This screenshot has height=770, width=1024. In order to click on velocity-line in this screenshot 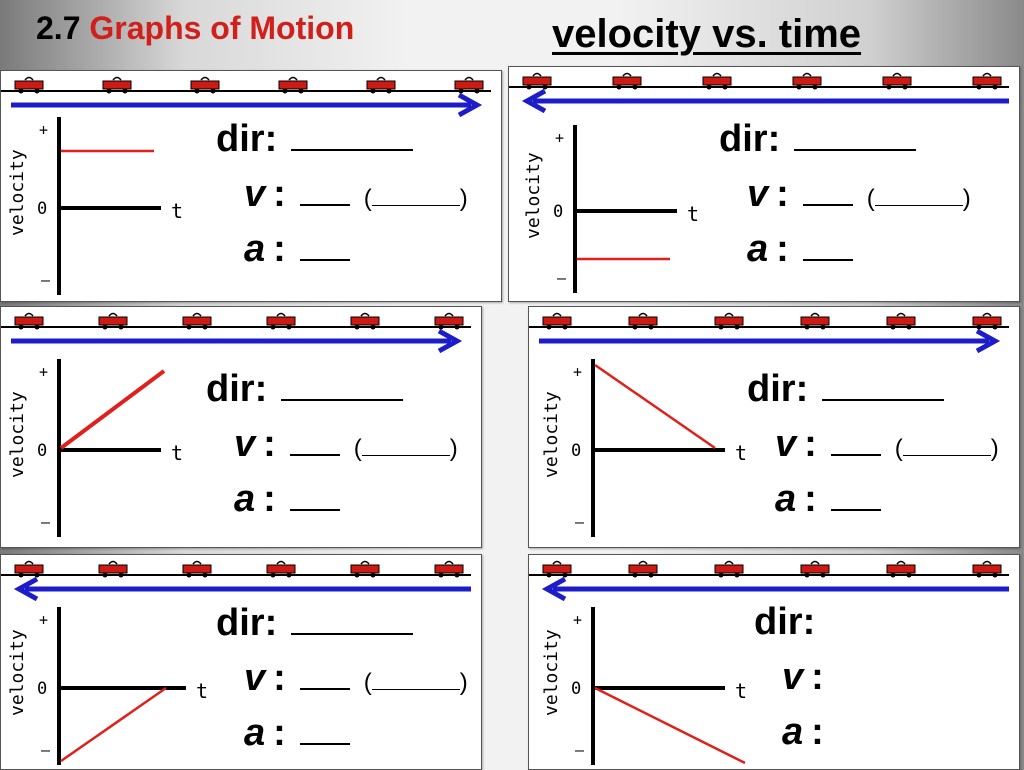, I will do `click(112, 409)`.